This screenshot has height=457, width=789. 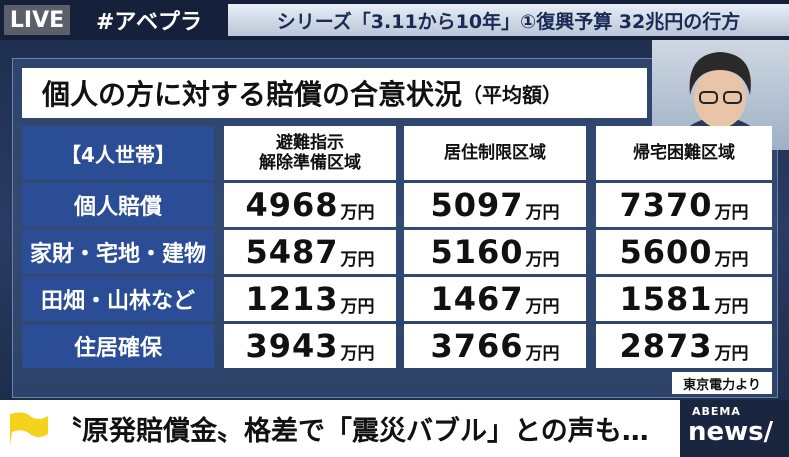 I want to click on column-header: 帰宅困難区域, so click(x=684, y=153).